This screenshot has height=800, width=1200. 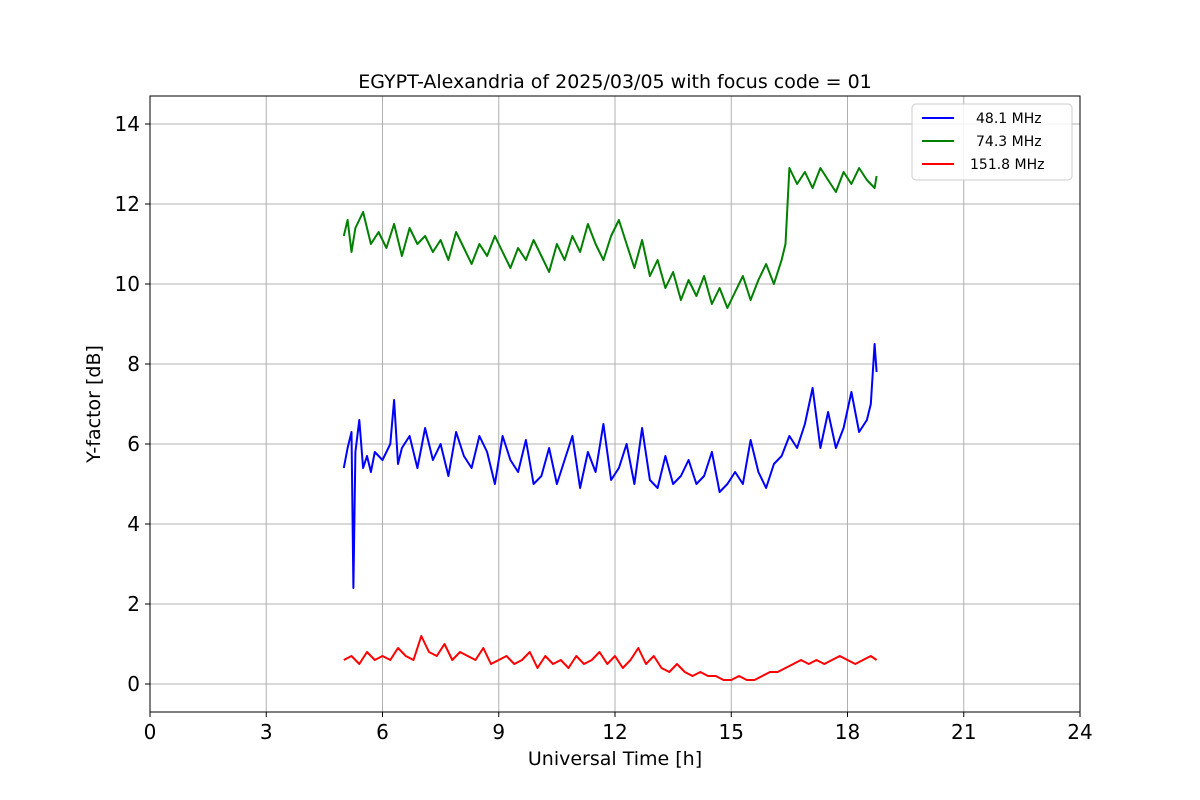 I want to click on legend: 48.1 MHz 74.3 MHz 151.8 MHz, so click(x=992, y=142).